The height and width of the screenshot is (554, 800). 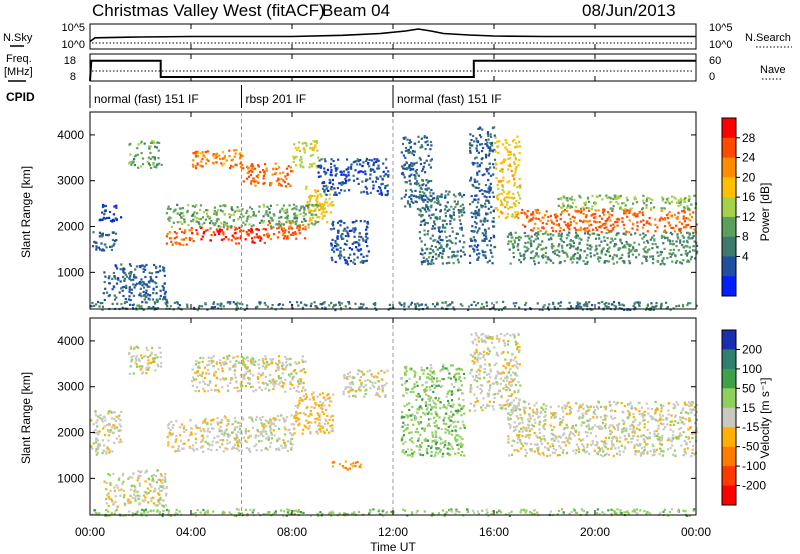 What do you see at coordinates (73, 28) in the screenshot?
I see `noise-left-tick-top: 10^5` at bounding box center [73, 28].